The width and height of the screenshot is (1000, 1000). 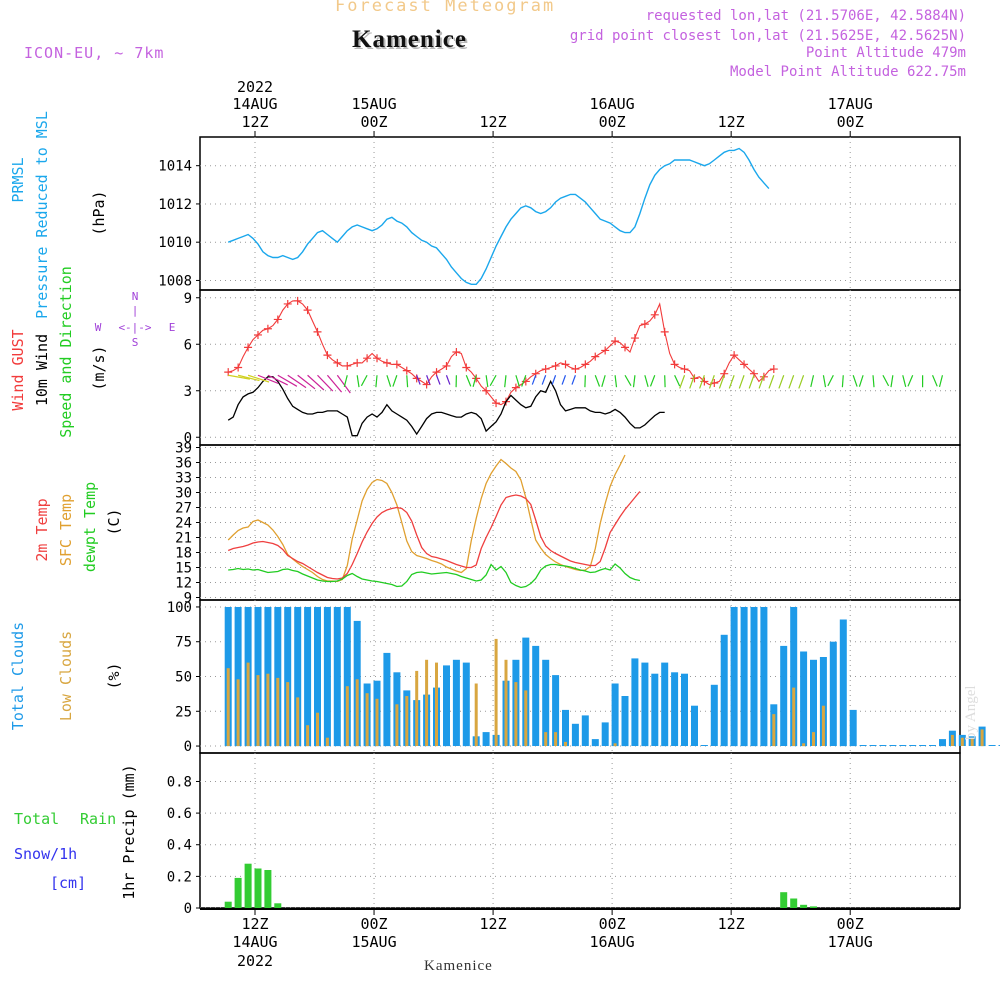 I want to click on bottom-date-label: 17AUG, so click(x=850, y=942).